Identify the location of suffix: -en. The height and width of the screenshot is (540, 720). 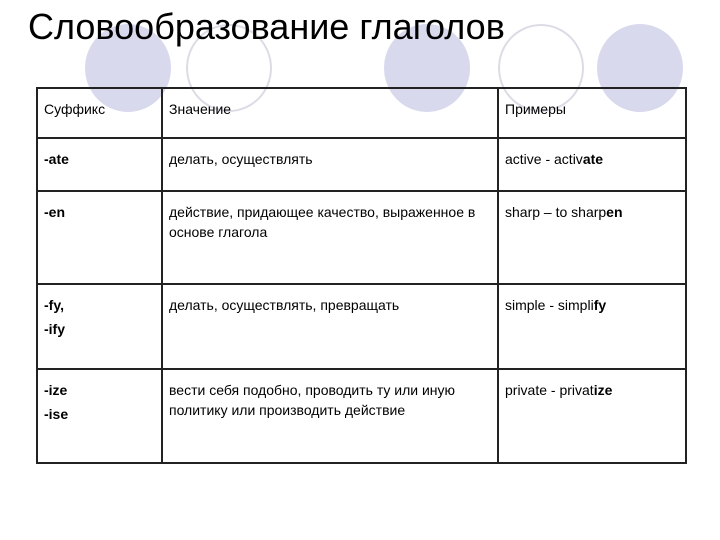
(54, 212).